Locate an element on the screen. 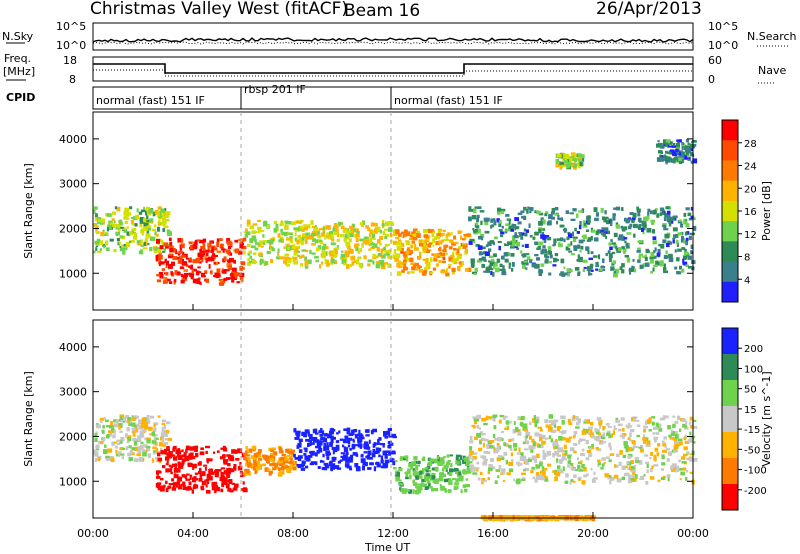 Image resolution: width=800 pixels, height=554 pixels. nave-tick-top: 60 is located at coordinates (715, 60).